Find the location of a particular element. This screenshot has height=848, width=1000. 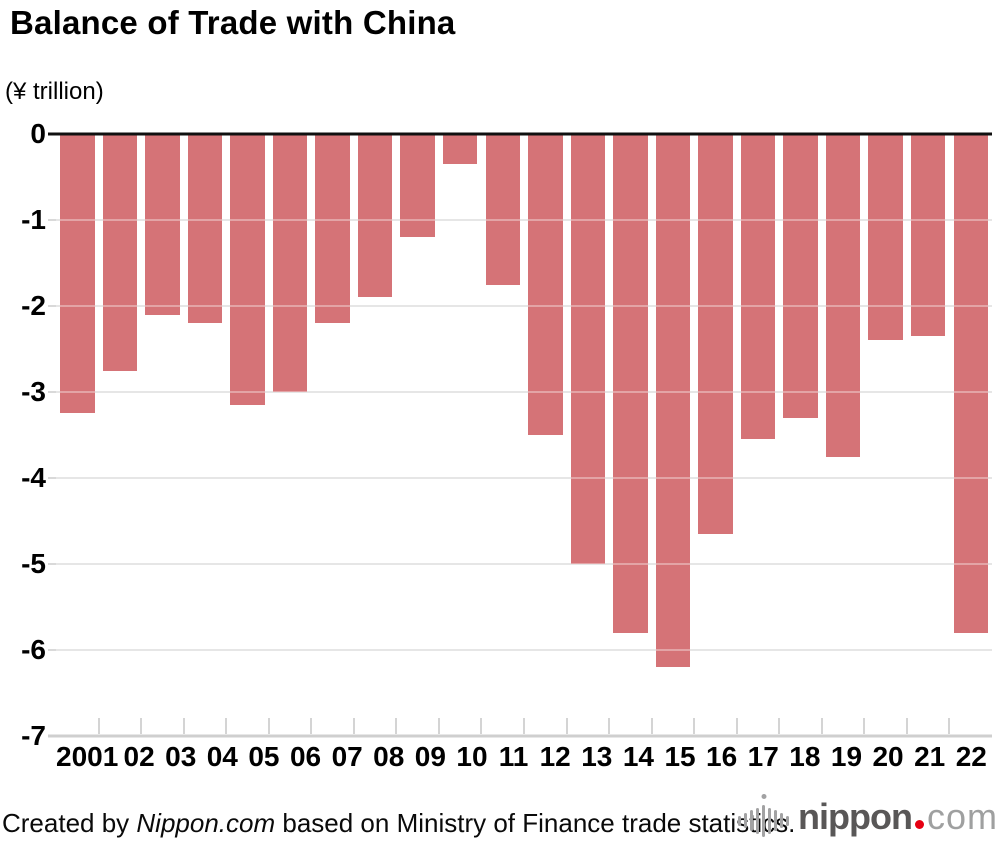

bar-slot-2015 is located at coordinates (673, 435).